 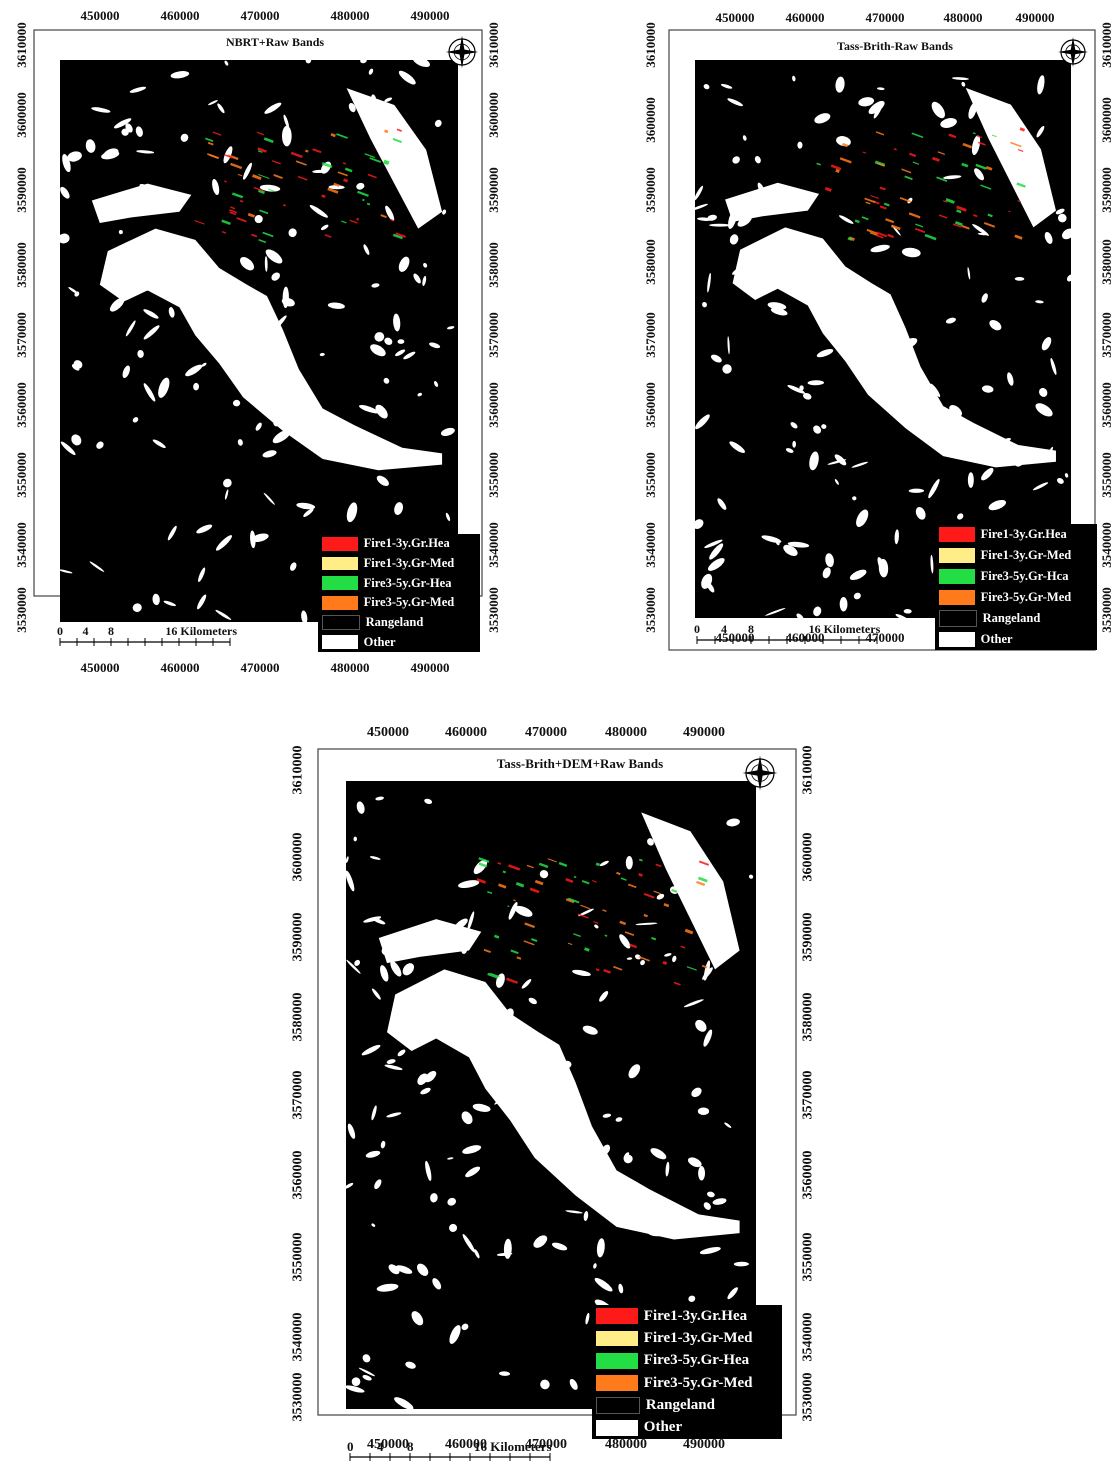 I want to click on x-tick-label-bottom: 470000, so click(x=546, y=1444).